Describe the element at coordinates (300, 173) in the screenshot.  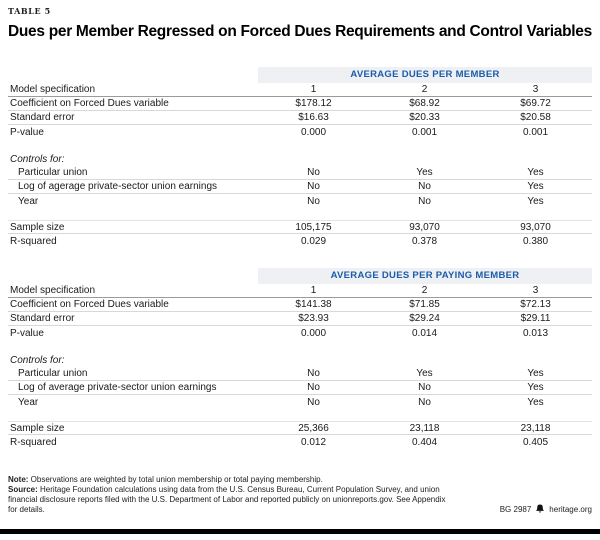
I see `control-row: Particular union No Yes Yes` at that location.